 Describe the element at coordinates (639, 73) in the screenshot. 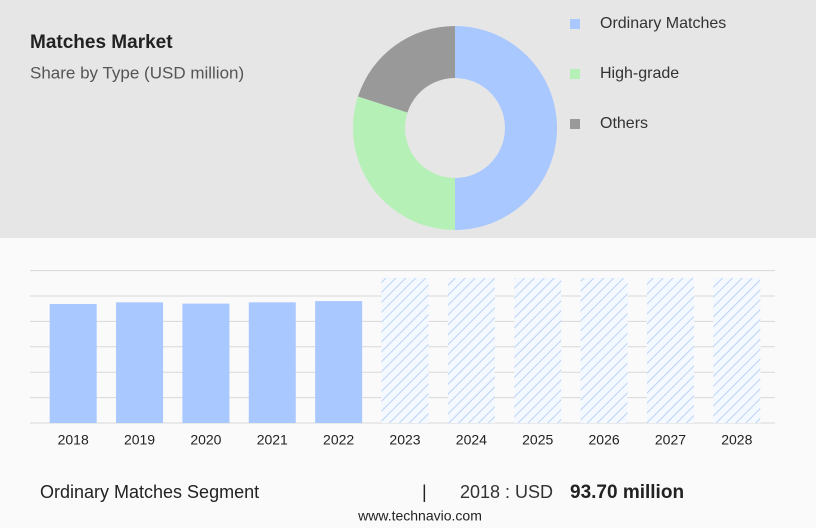

I see `legend-label: High-grade` at that location.